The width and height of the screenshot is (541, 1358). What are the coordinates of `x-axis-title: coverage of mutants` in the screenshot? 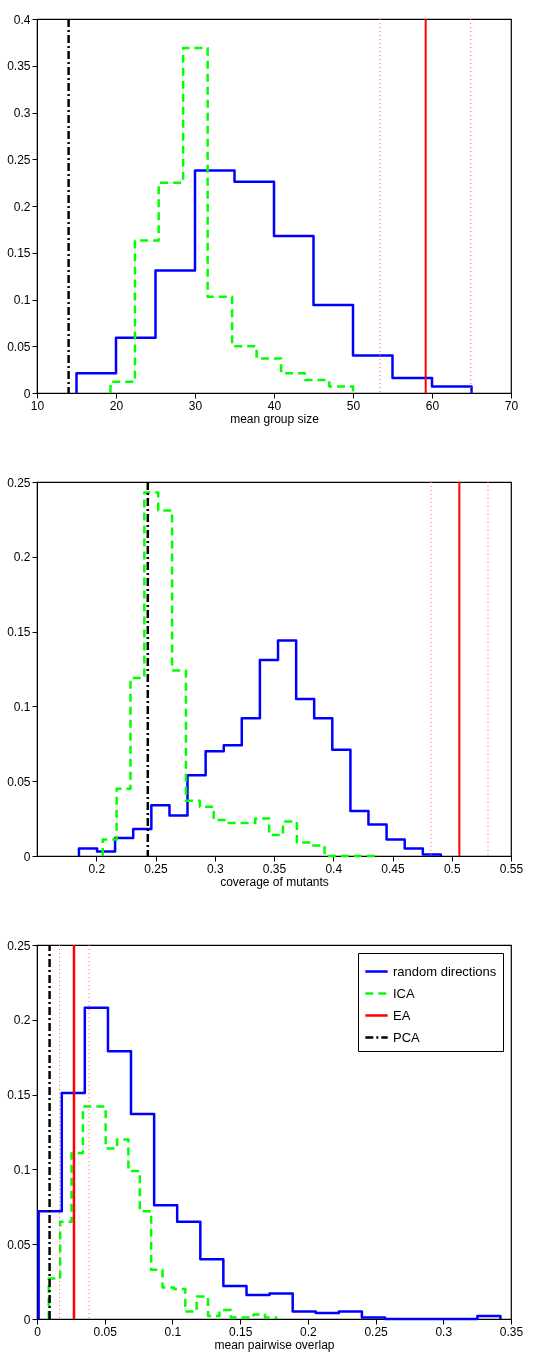 It's located at (274, 881).